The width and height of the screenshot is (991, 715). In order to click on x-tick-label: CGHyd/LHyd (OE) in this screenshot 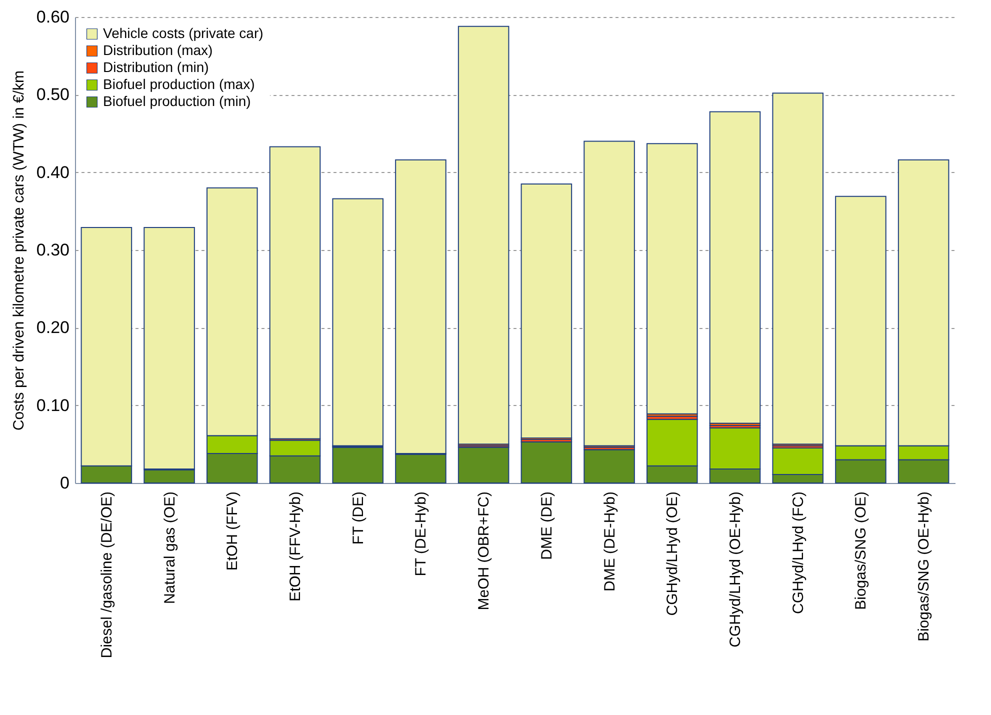, I will do `click(673, 554)`.